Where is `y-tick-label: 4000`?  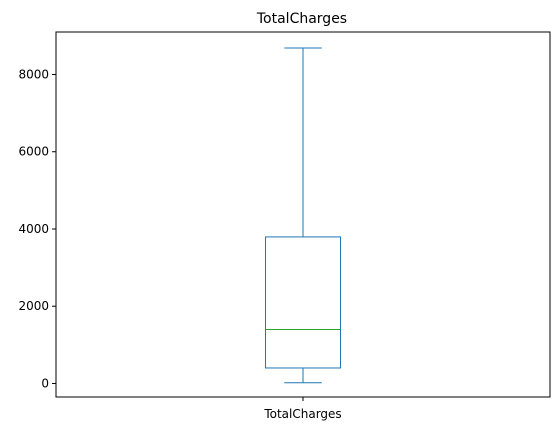 y-tick-label: 4000 is located at coordinates (33, 229).